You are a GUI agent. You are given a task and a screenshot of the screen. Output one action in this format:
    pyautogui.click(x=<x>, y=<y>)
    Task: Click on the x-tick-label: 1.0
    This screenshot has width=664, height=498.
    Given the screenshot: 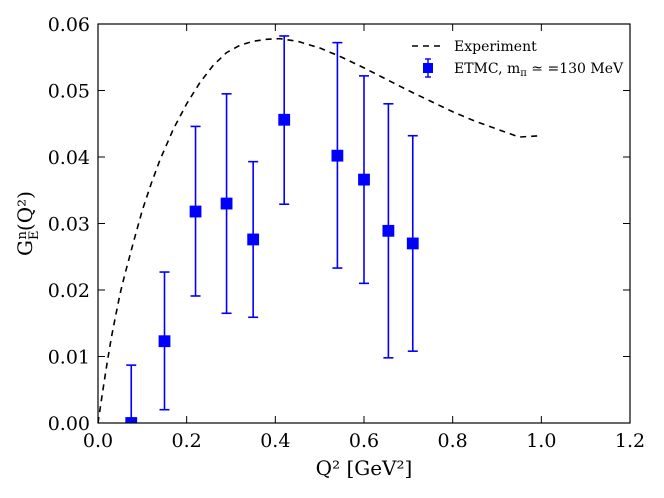 What is the action you would take?
    pyautogui.click(x=541, y=441)
    